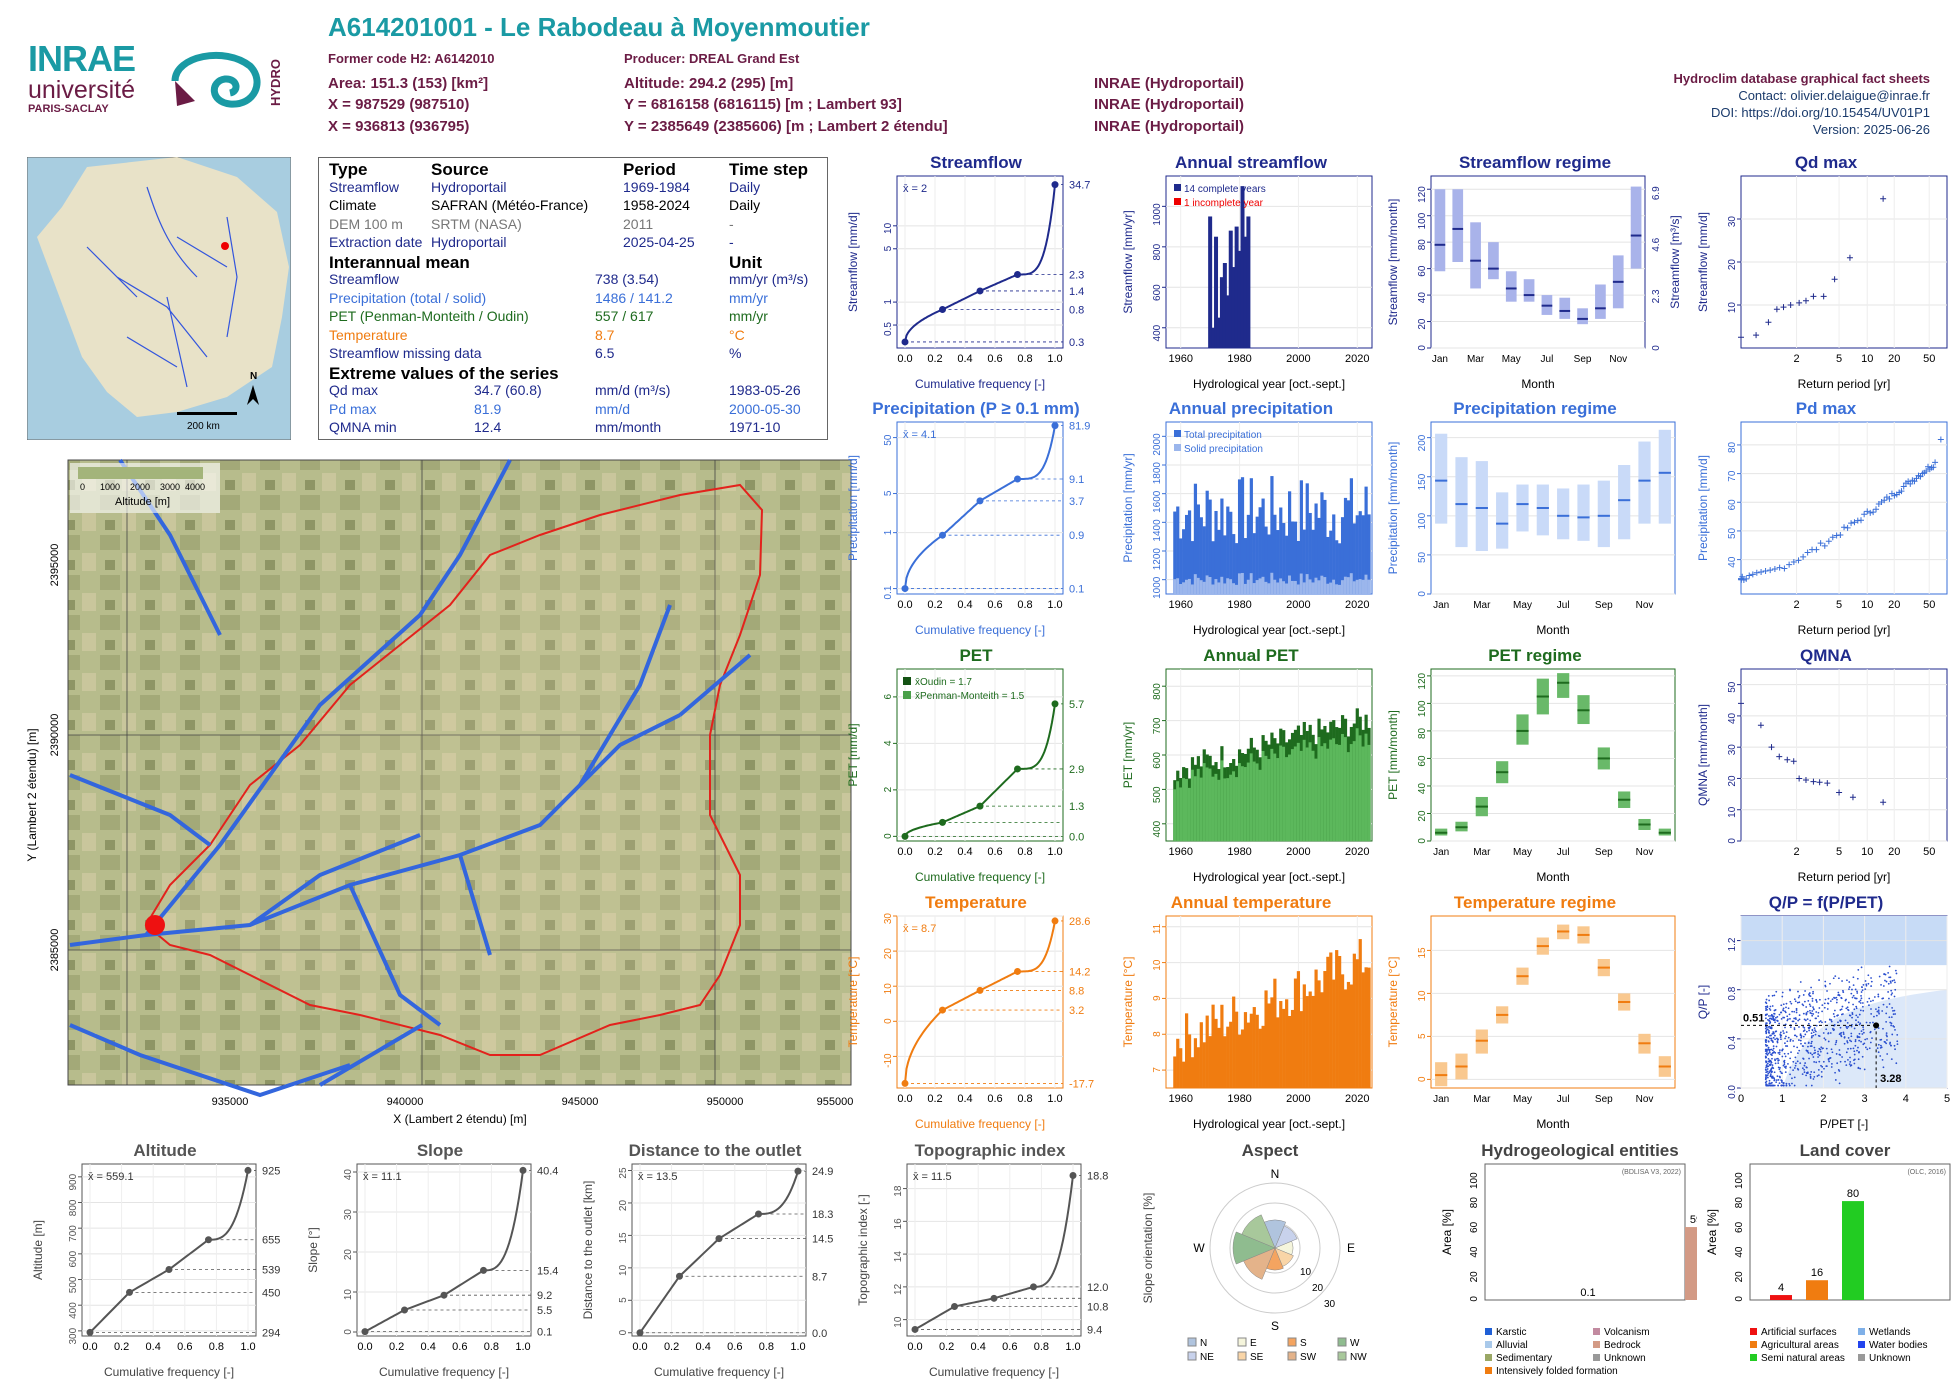  Describe the element at coordinates (1157, 559) in the screenshot. I see `y-tick-label: 1200` at that location.